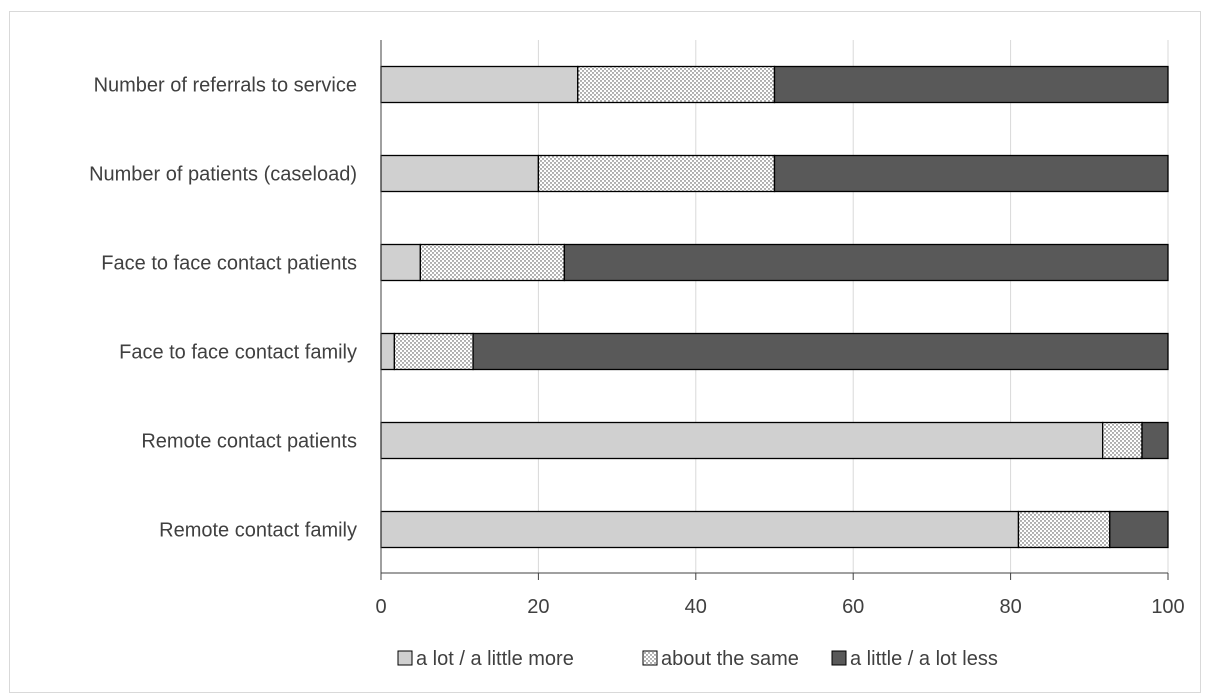 This screenshot has width=1206, height=698. I want to click on x-tick-label: 0, so click(380, 607).